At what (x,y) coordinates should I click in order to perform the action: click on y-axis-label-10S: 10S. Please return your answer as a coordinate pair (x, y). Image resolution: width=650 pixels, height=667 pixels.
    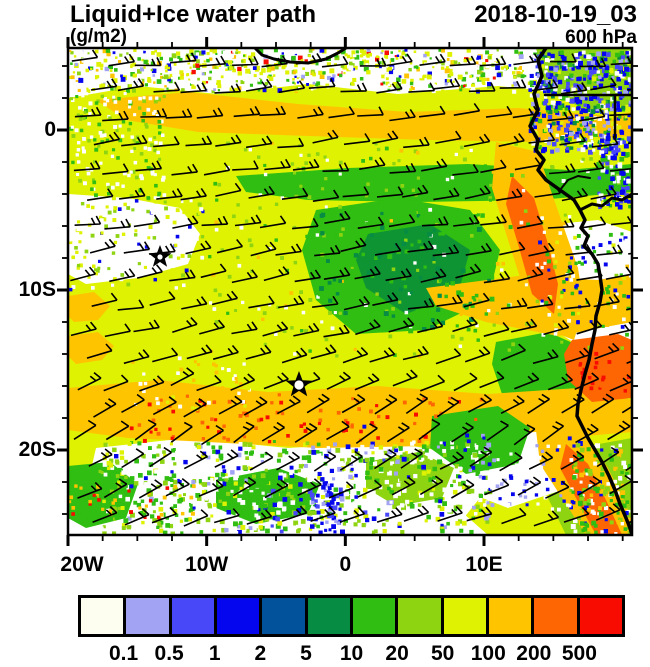
    Looking at the image, I should click on (37, 289).